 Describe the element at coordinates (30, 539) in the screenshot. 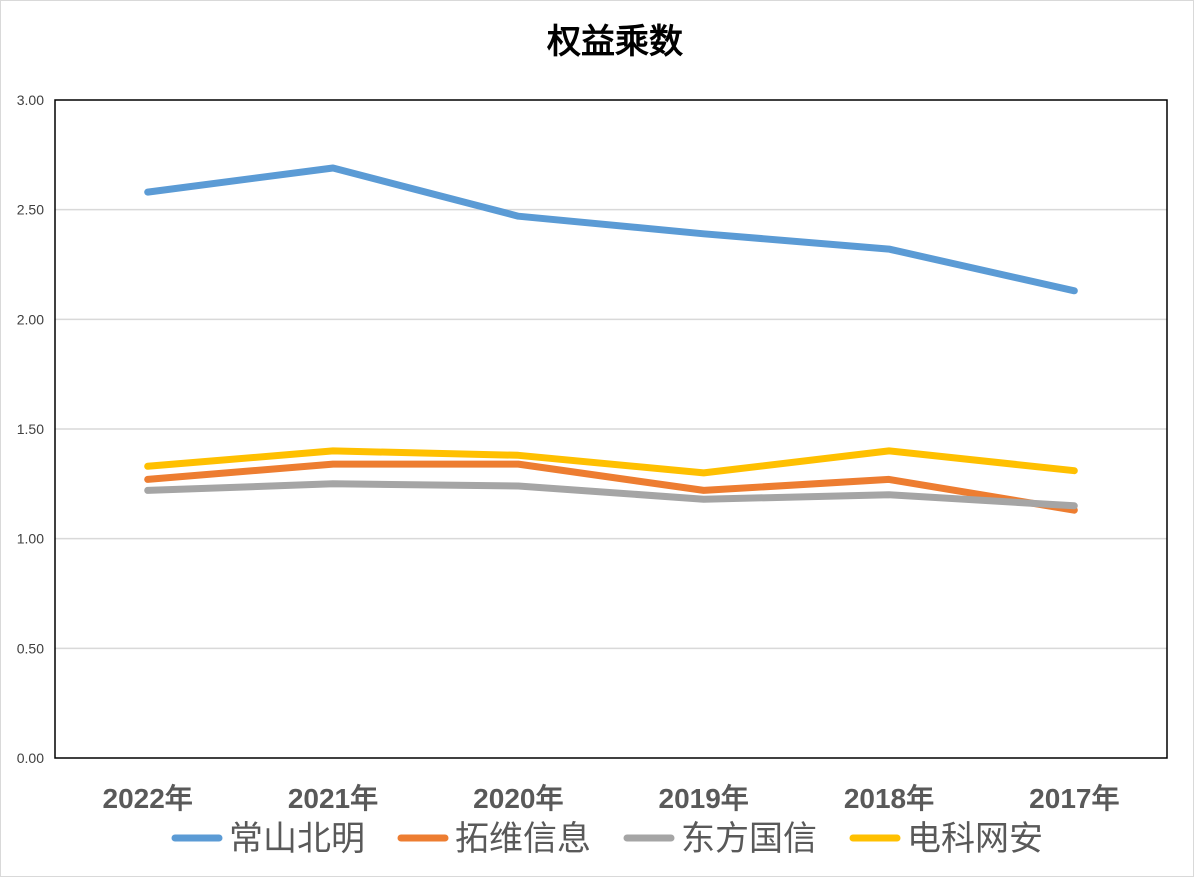

I see `y-tick-label: 1.00` at that location.